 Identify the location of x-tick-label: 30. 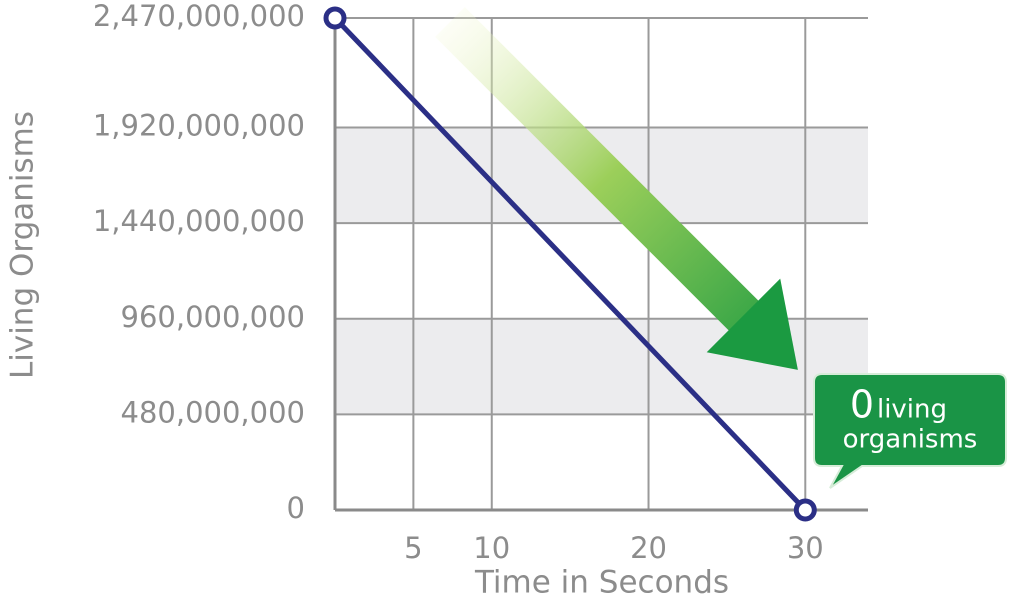
(805, 548).